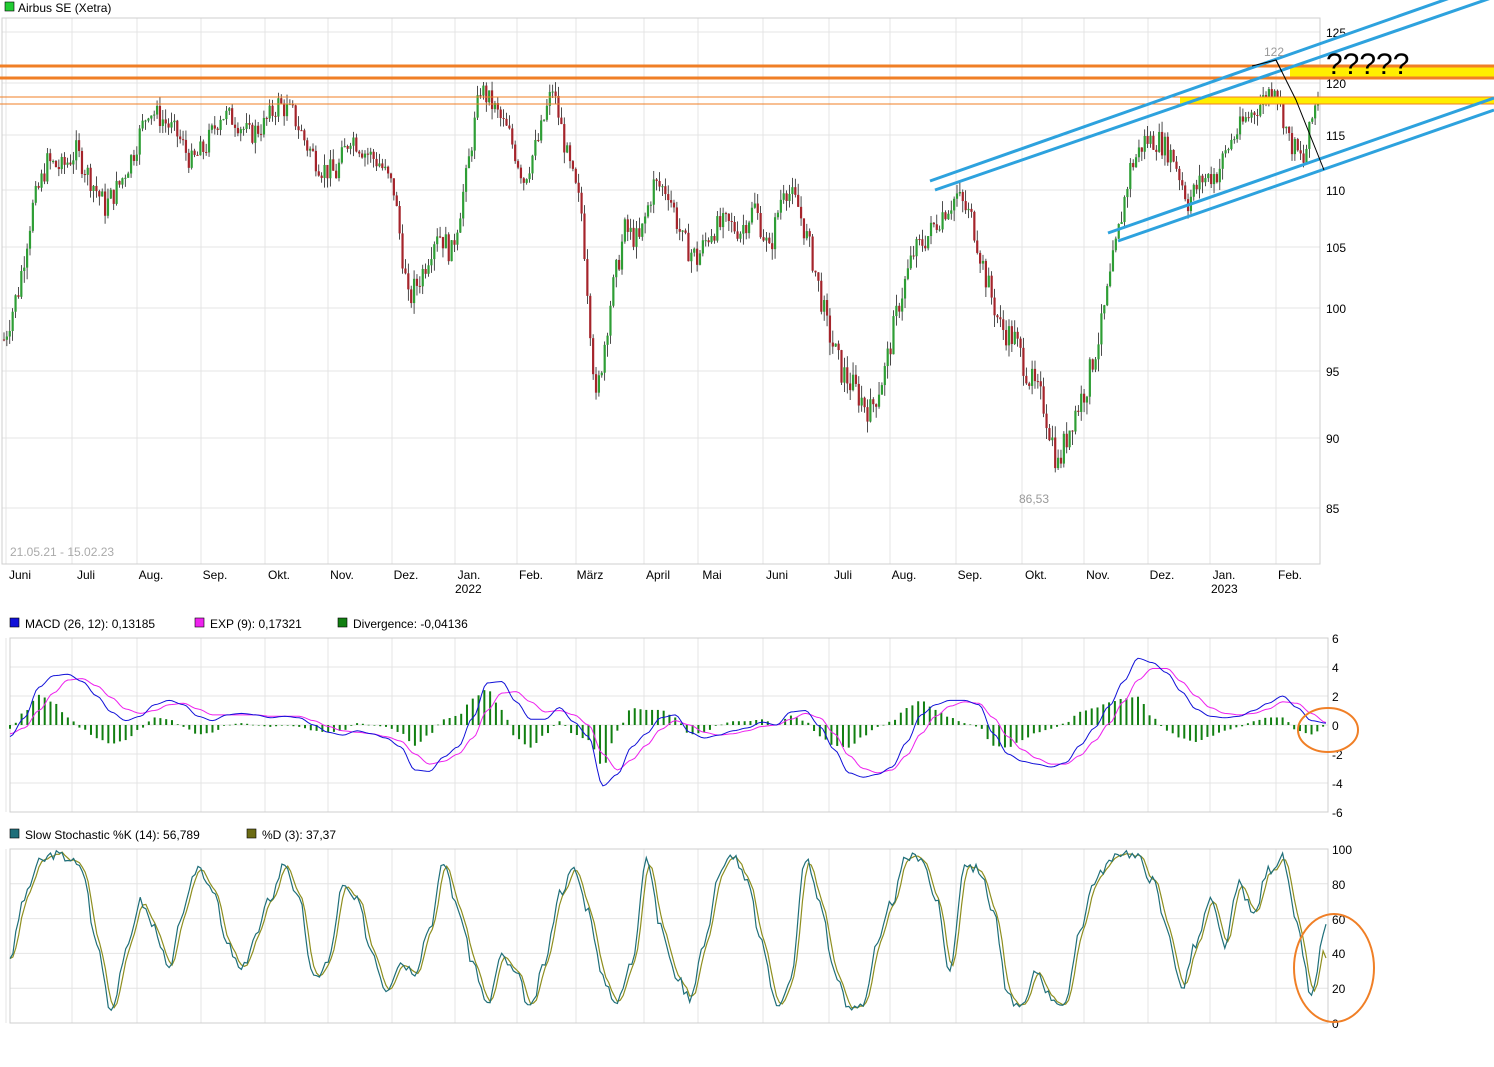  I want to click on signal-line, so click(668, 721).